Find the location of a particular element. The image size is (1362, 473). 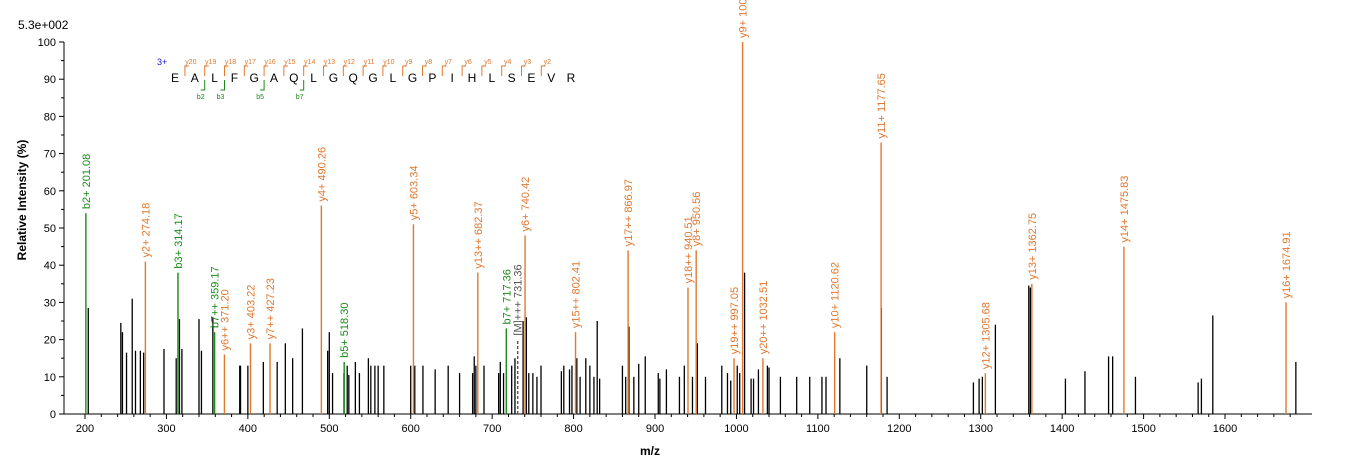

x-tick-label: 400 is located at coordinates (248, 429).